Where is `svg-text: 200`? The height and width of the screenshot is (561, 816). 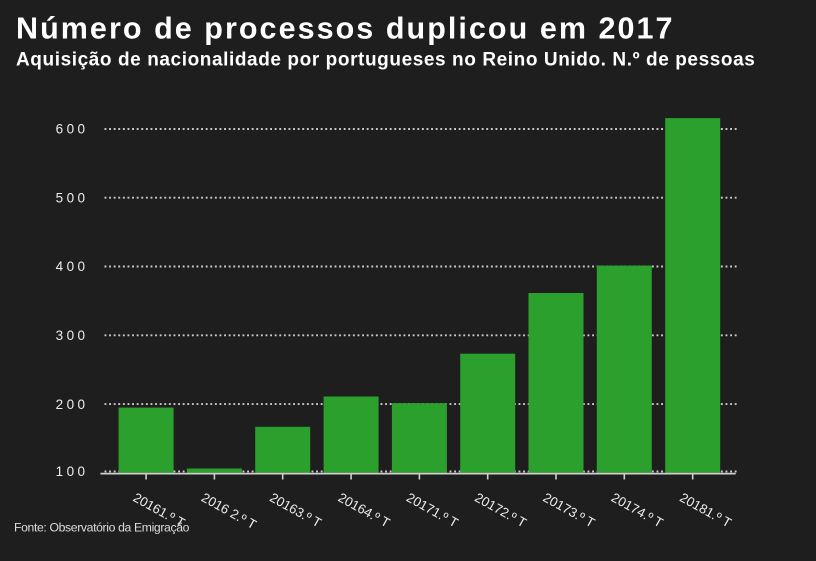
svg-text: 200 is located at coordinates (72, 404).